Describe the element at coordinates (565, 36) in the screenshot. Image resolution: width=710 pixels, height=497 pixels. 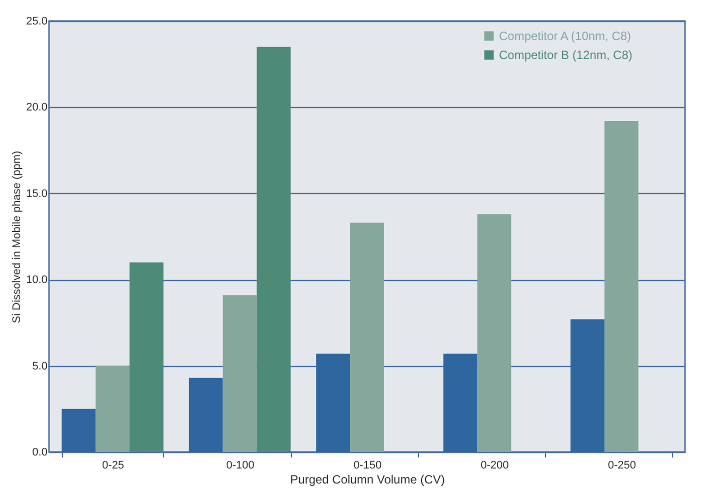
I see `legend-label: Competitor A (10nm, C8)` at that location.